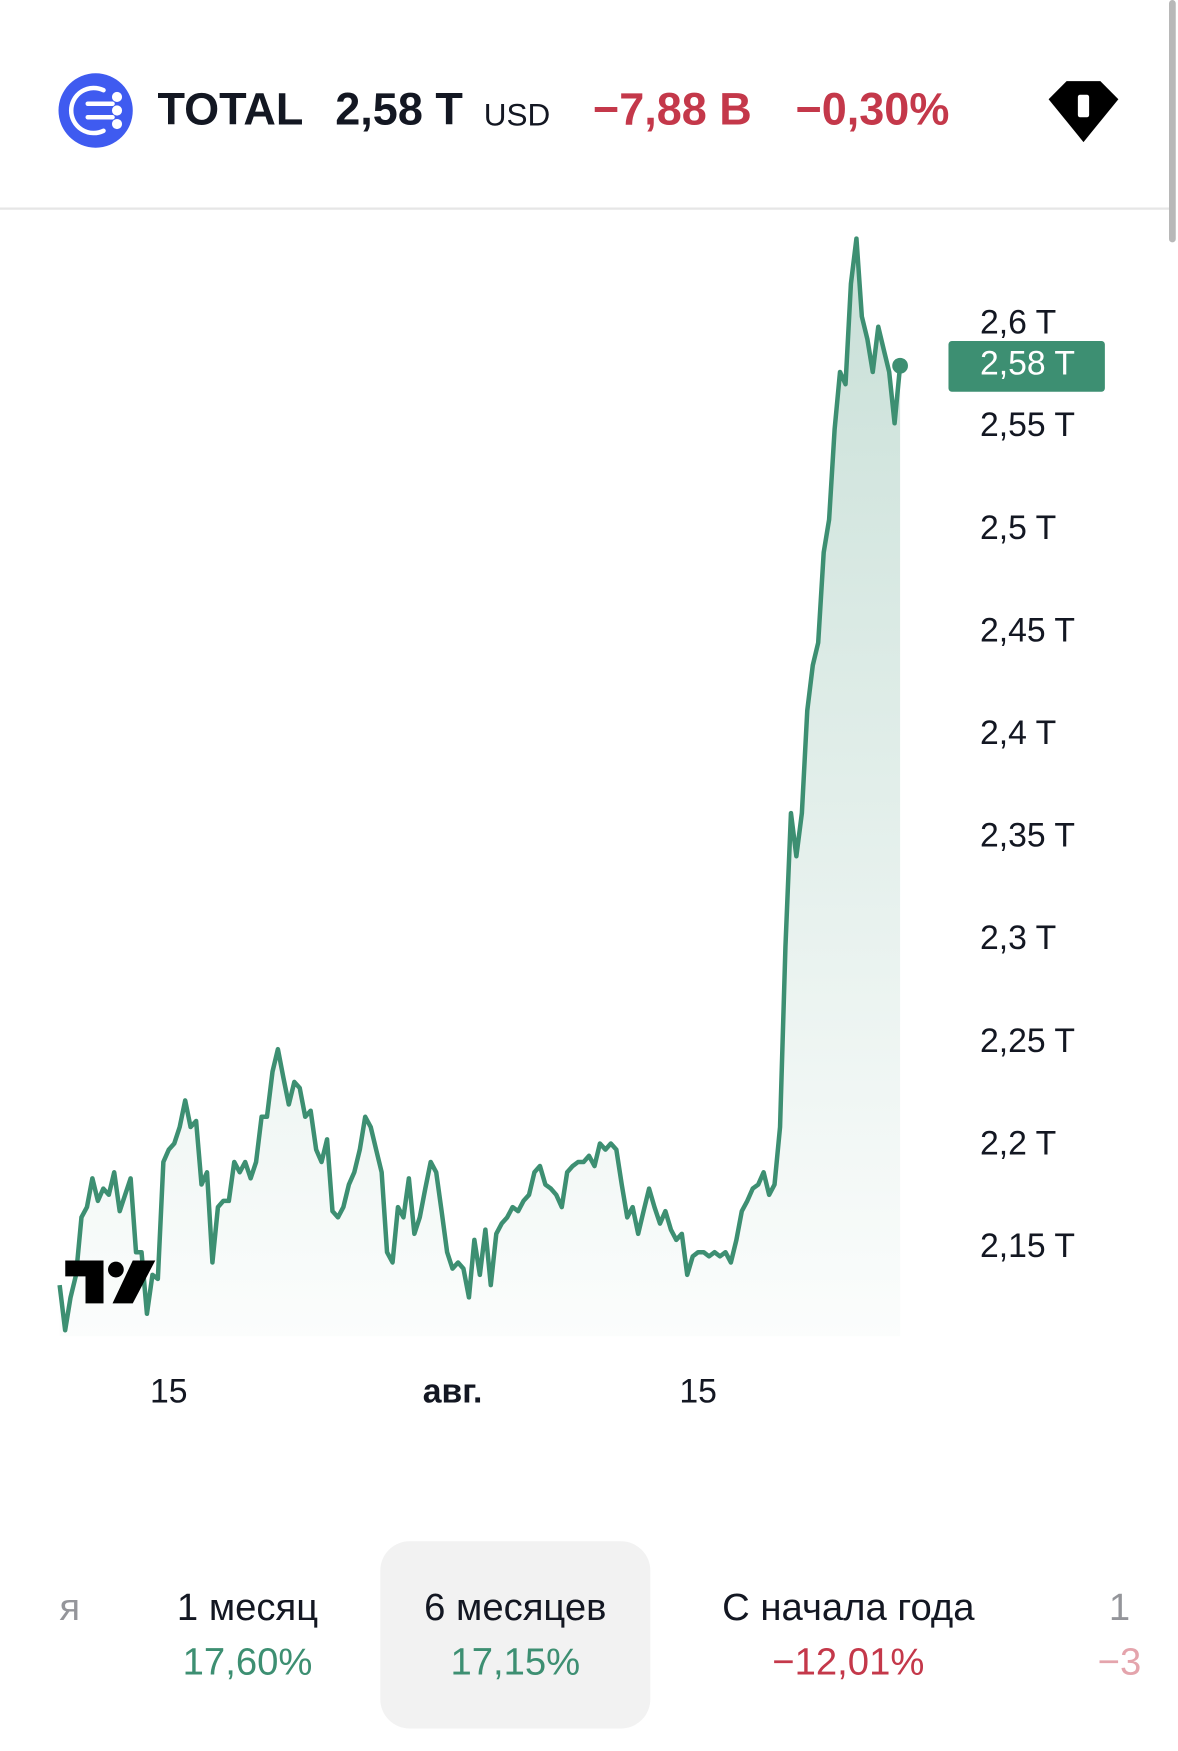 The image size is (1178, 1751). What do you see at coordinates (515, 1635) in the screenshot?
I see `selected-period-bg` at bounding box center [515, 1635].